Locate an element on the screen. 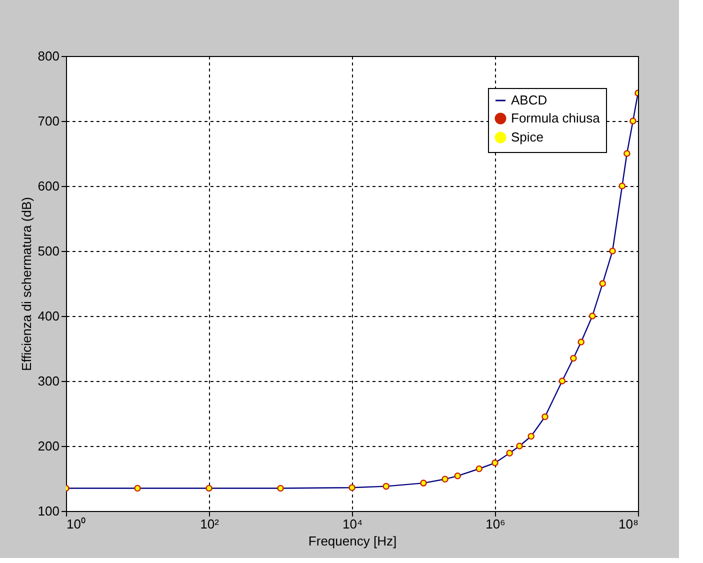 The width and height of the screenshot is (703, 563). y-tick-label: 300 is located at coordinates (49, 381).